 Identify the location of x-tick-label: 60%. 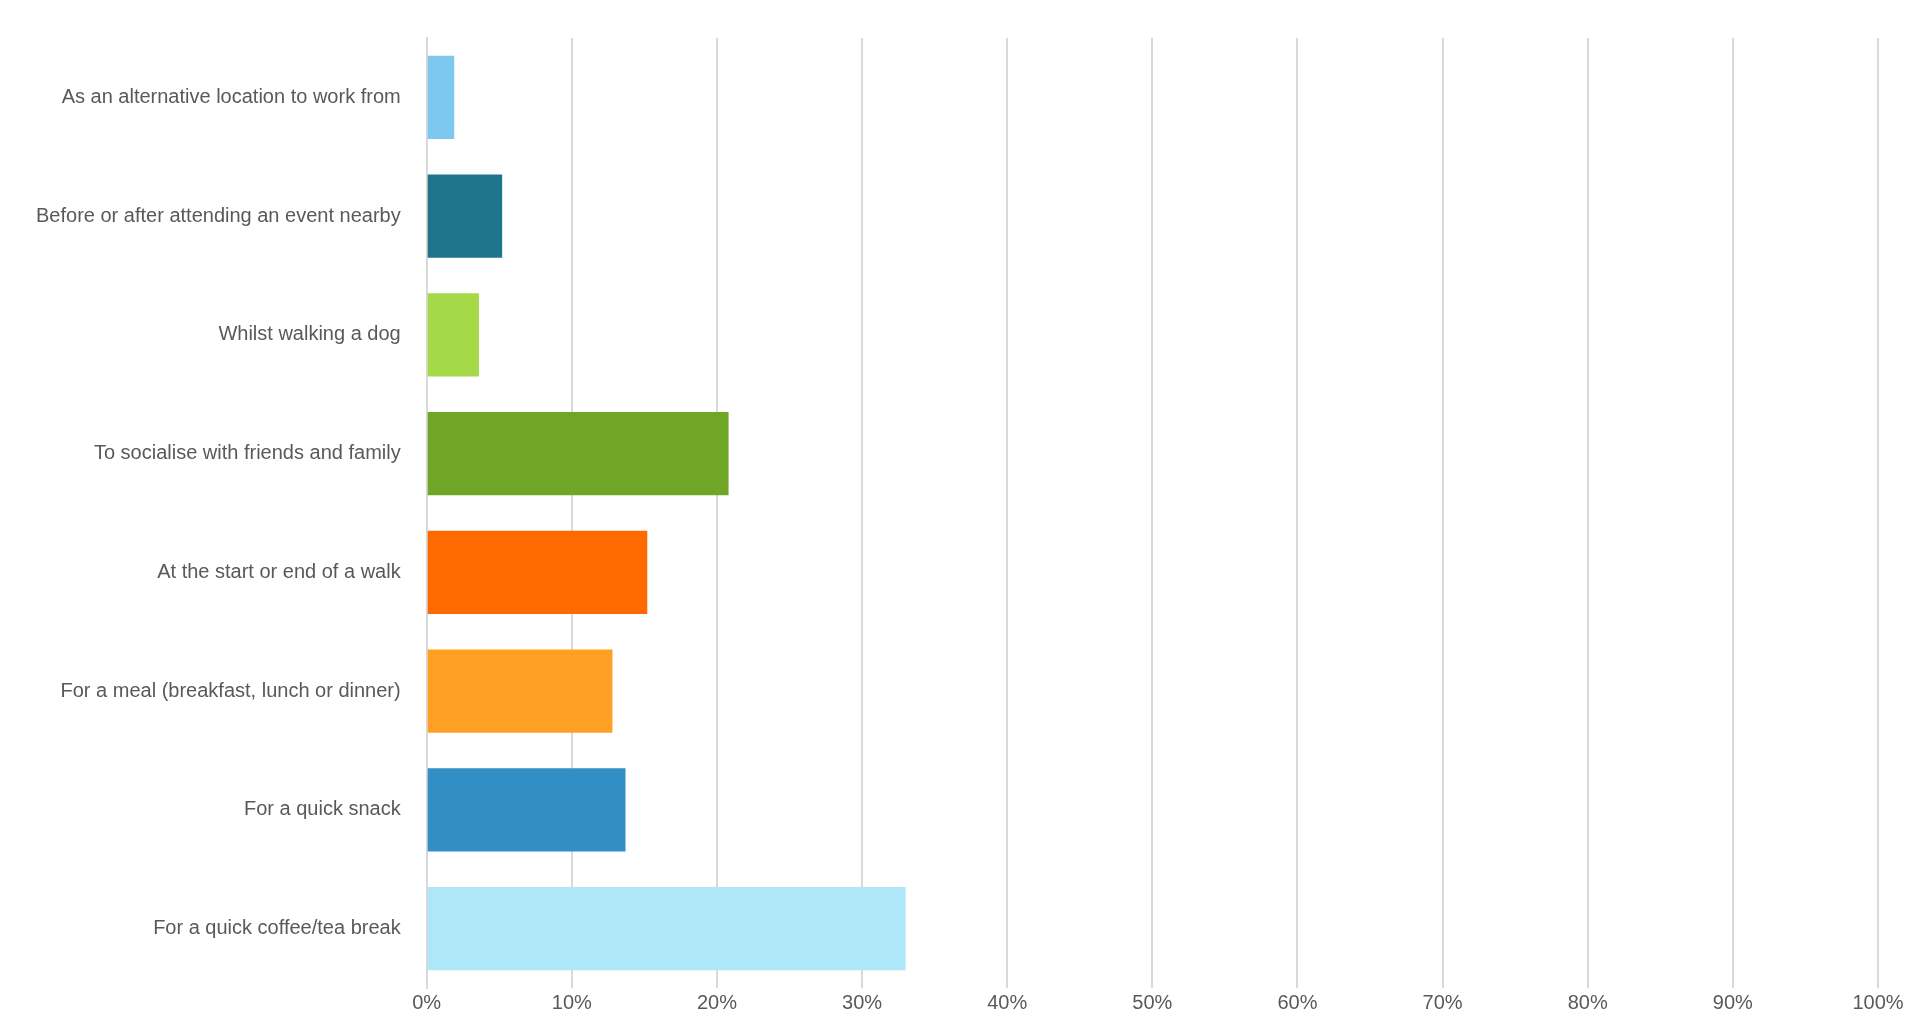
(1297, 1001).